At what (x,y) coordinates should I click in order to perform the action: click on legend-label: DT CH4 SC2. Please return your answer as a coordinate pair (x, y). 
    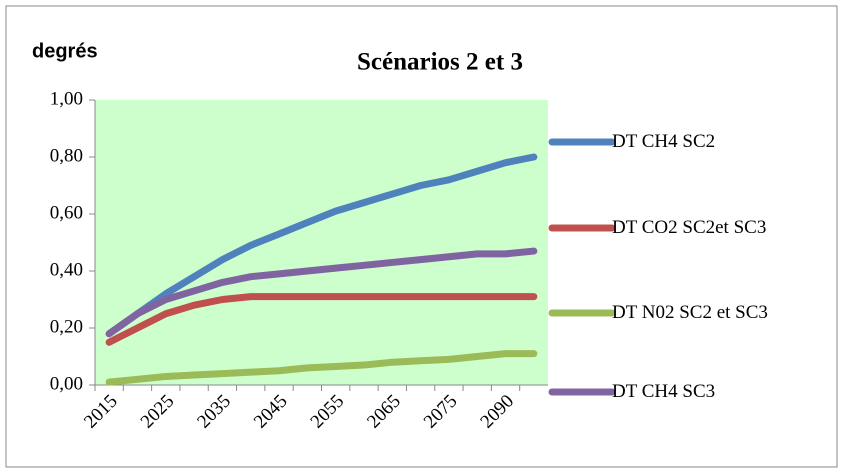
    Looking at the image, I should click on (664, 141).